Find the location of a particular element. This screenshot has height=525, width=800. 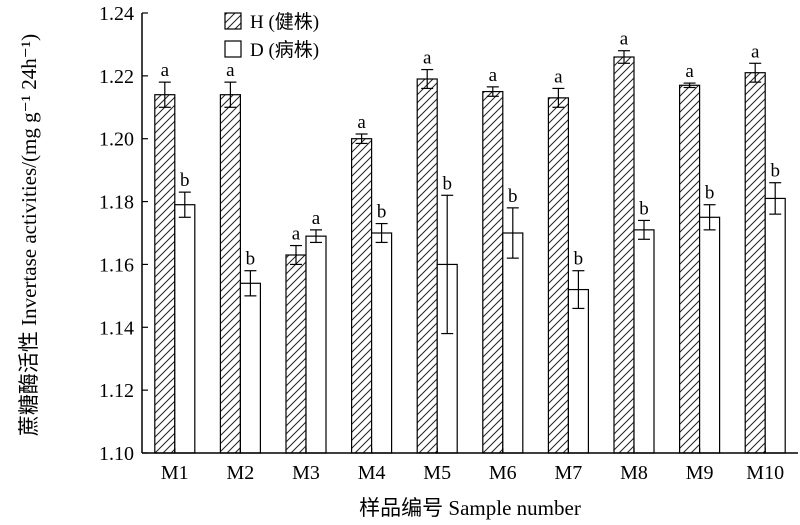

y-ticks: 1.10 1.12 1.14 1.16 1.18 1.20 1.22 1.24 is located at coordinates (123, 234).